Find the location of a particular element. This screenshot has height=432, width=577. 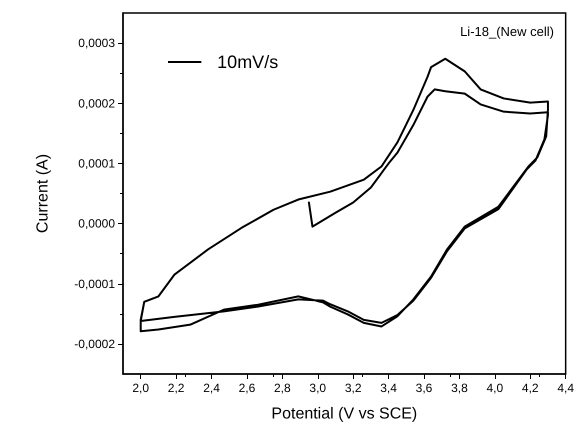

y-tick-label: 0,0001 is located at coordinates (97, 163).